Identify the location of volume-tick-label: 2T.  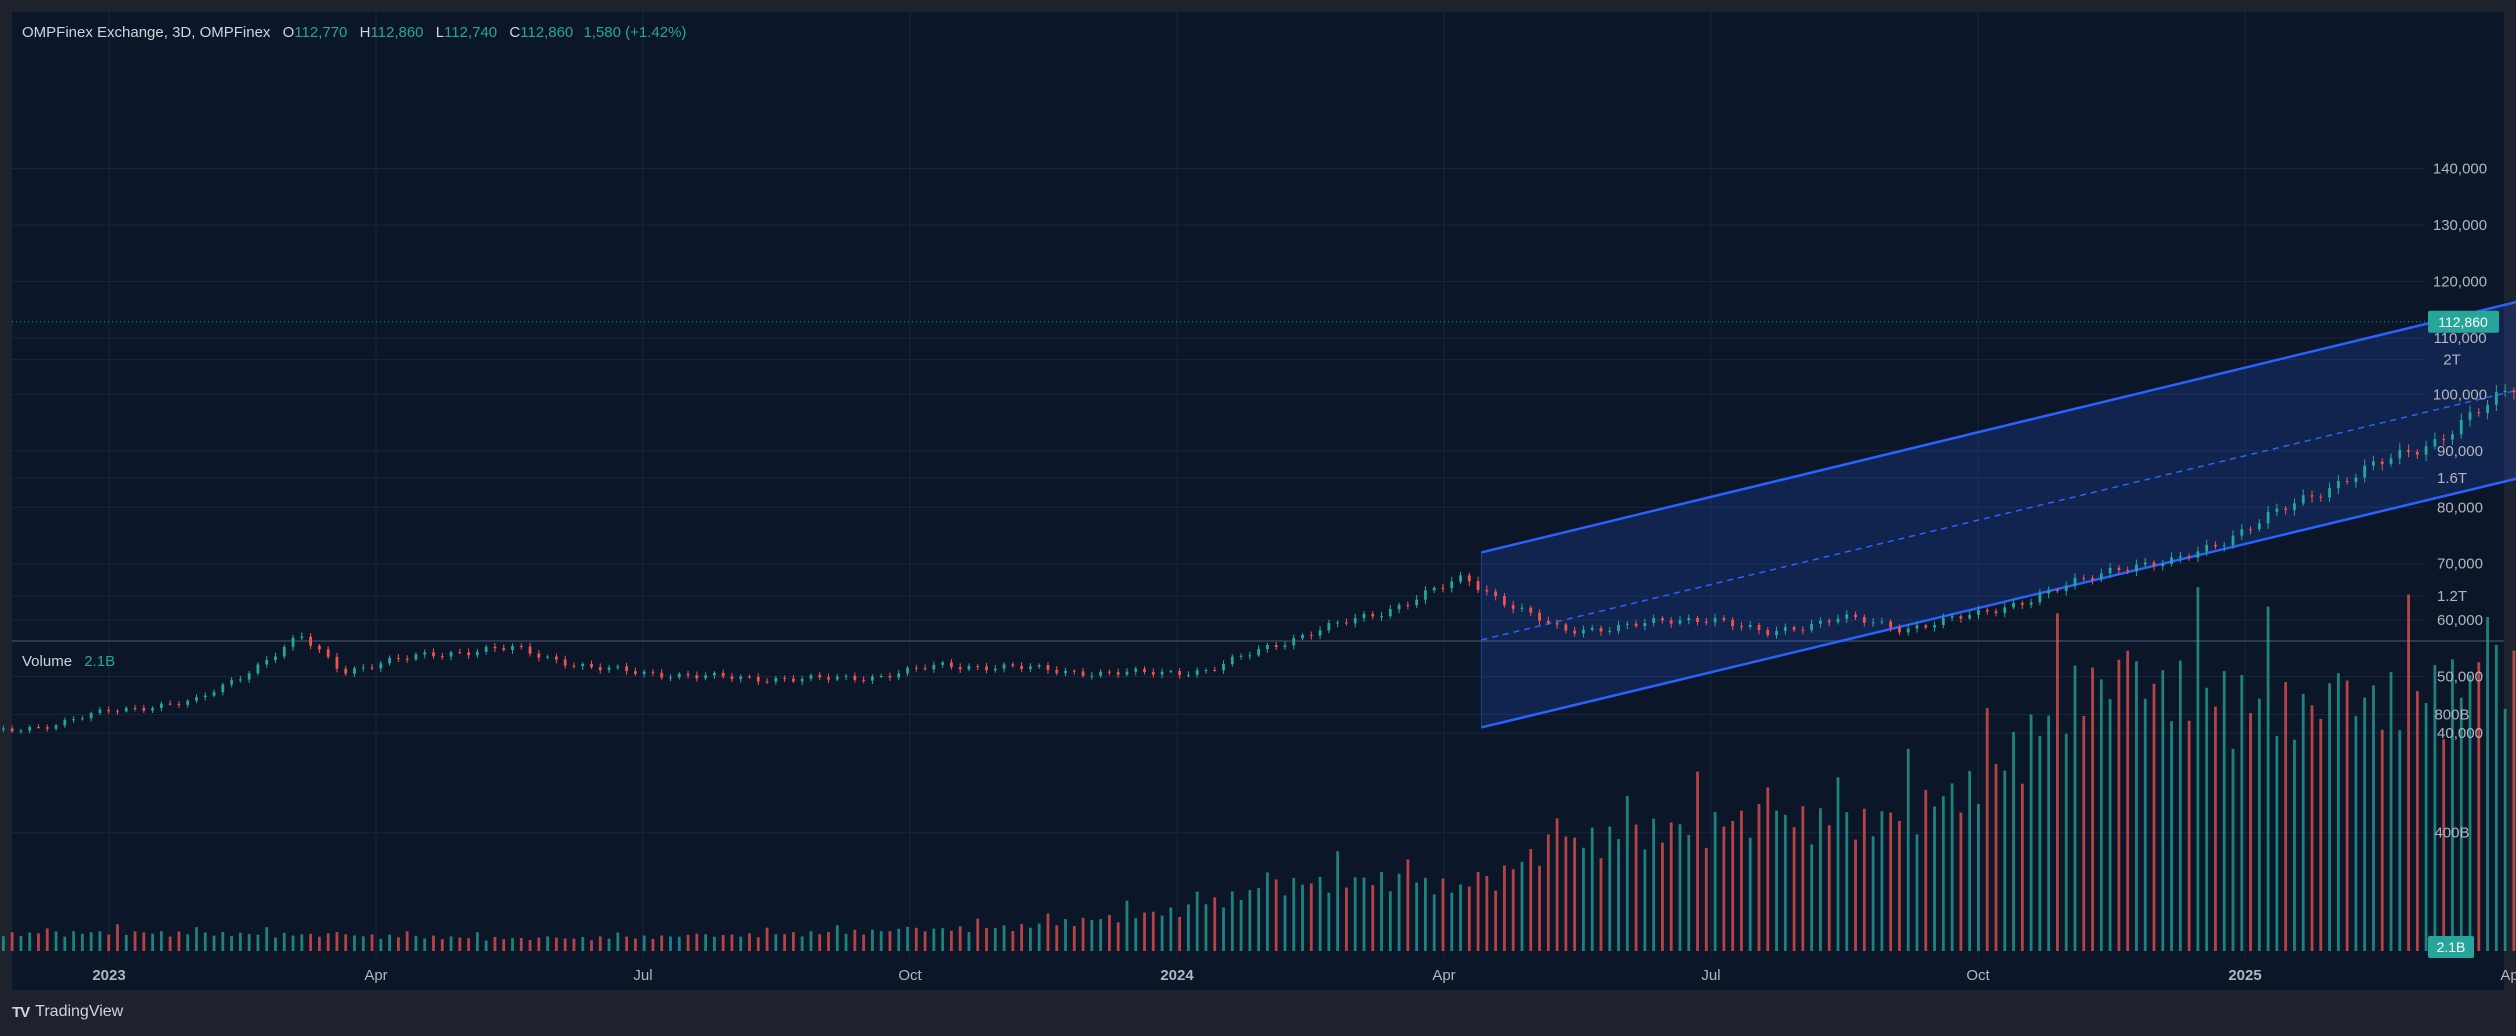
(2452, 360).